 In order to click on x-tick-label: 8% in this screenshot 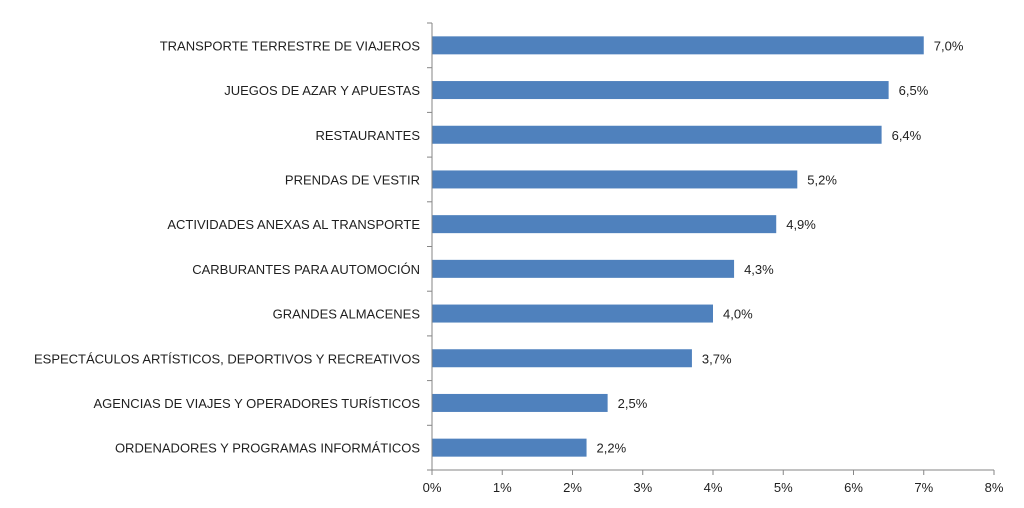, I will do `click(994, 487)`.